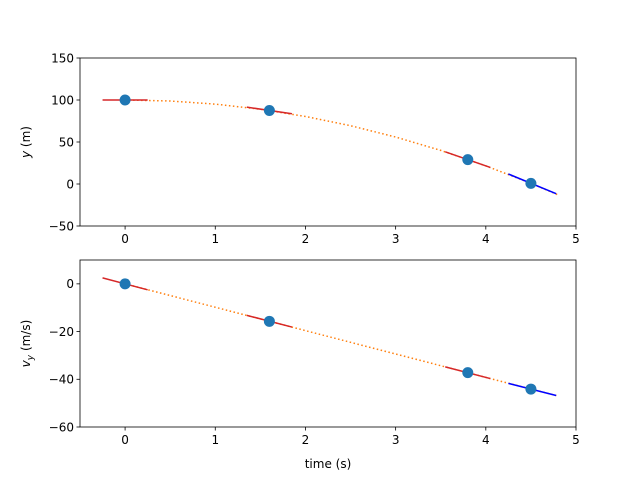 Image resolution: width=640 pixels, height=480 pixels. Describe the element at coordinates (62, 58) in the screenshot. I see `y-tick-label: 150` at that location.